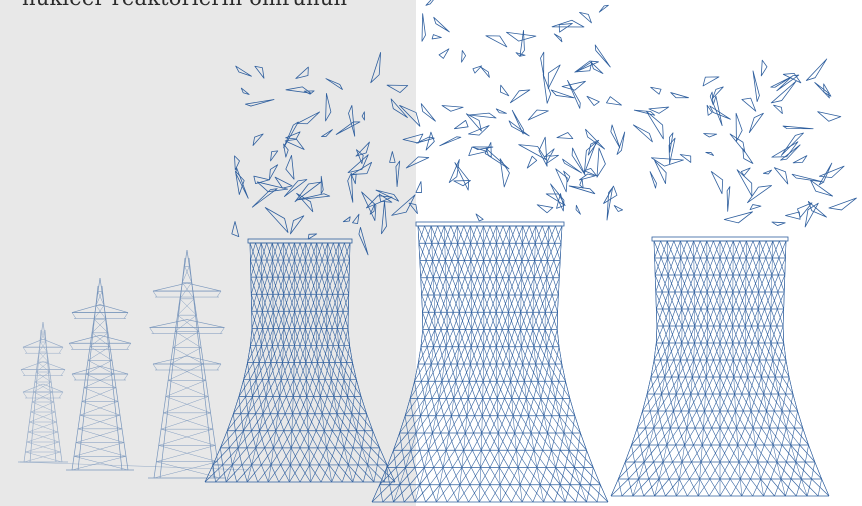  Describe the element at coordinates (300, 360) in the screenshot. I see `cooling-tower-left` at that location.